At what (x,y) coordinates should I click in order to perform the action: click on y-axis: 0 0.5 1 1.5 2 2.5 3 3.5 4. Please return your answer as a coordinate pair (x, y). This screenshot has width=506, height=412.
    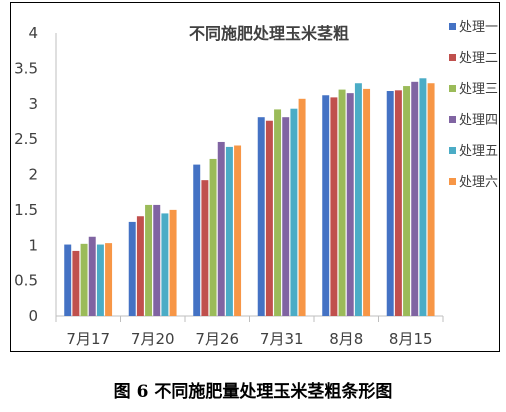
    Looking at the image, I should click on (35, 174).